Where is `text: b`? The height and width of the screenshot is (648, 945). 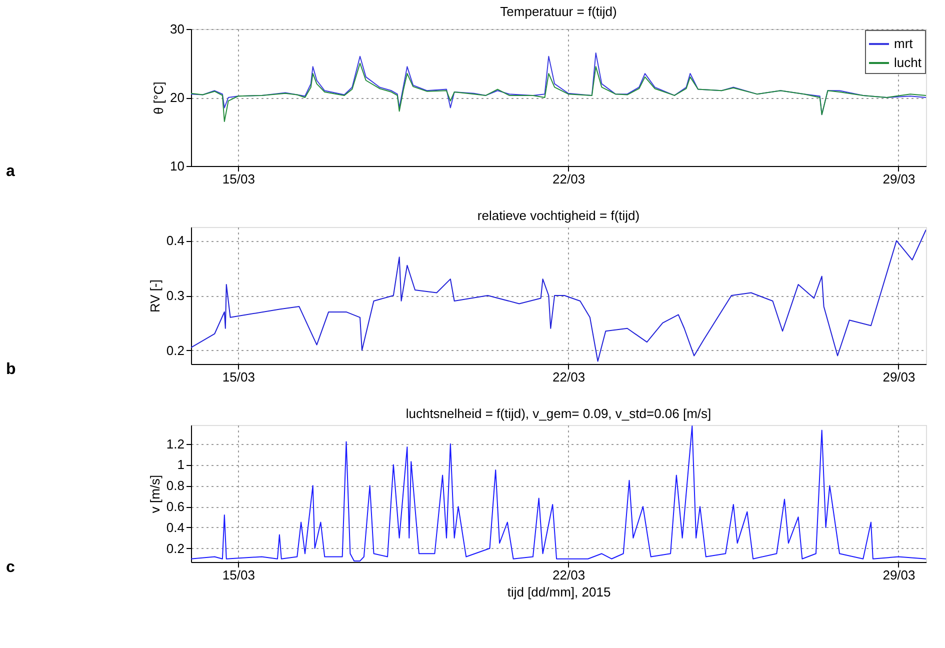
text: b is located at coordinates (11, 369).